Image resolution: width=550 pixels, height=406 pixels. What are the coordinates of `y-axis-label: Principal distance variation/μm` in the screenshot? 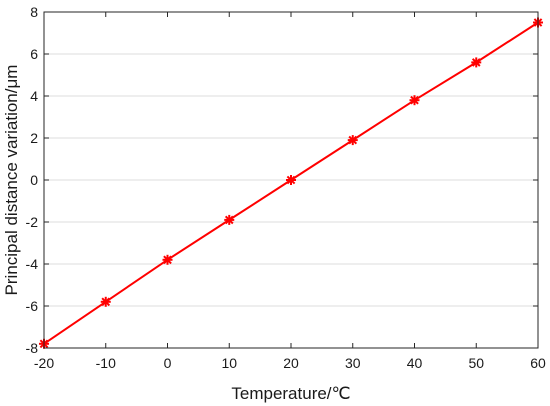 It's located at (11, 180).